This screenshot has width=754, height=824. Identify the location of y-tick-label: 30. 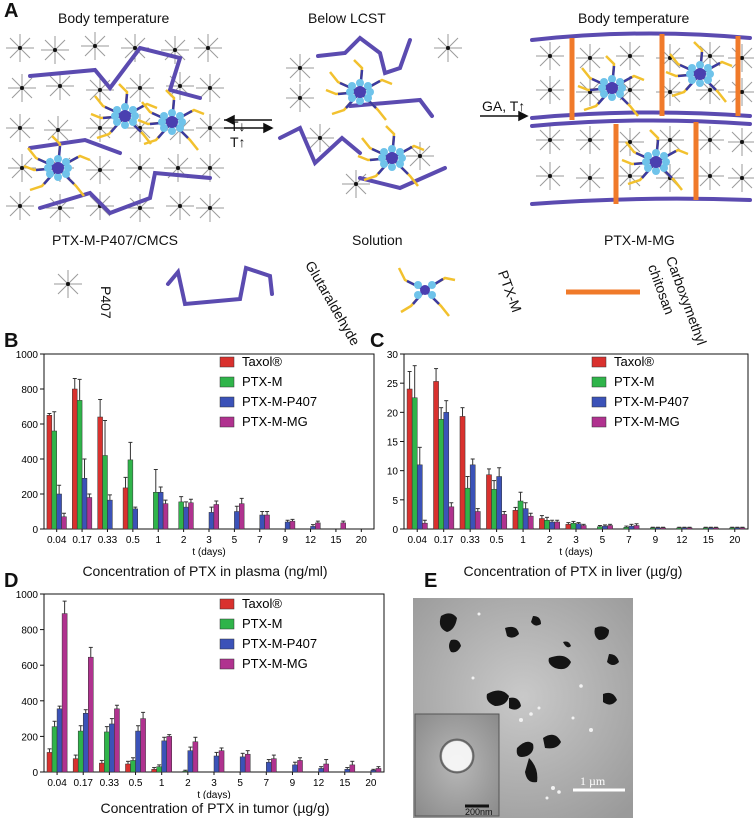
(393, 355).